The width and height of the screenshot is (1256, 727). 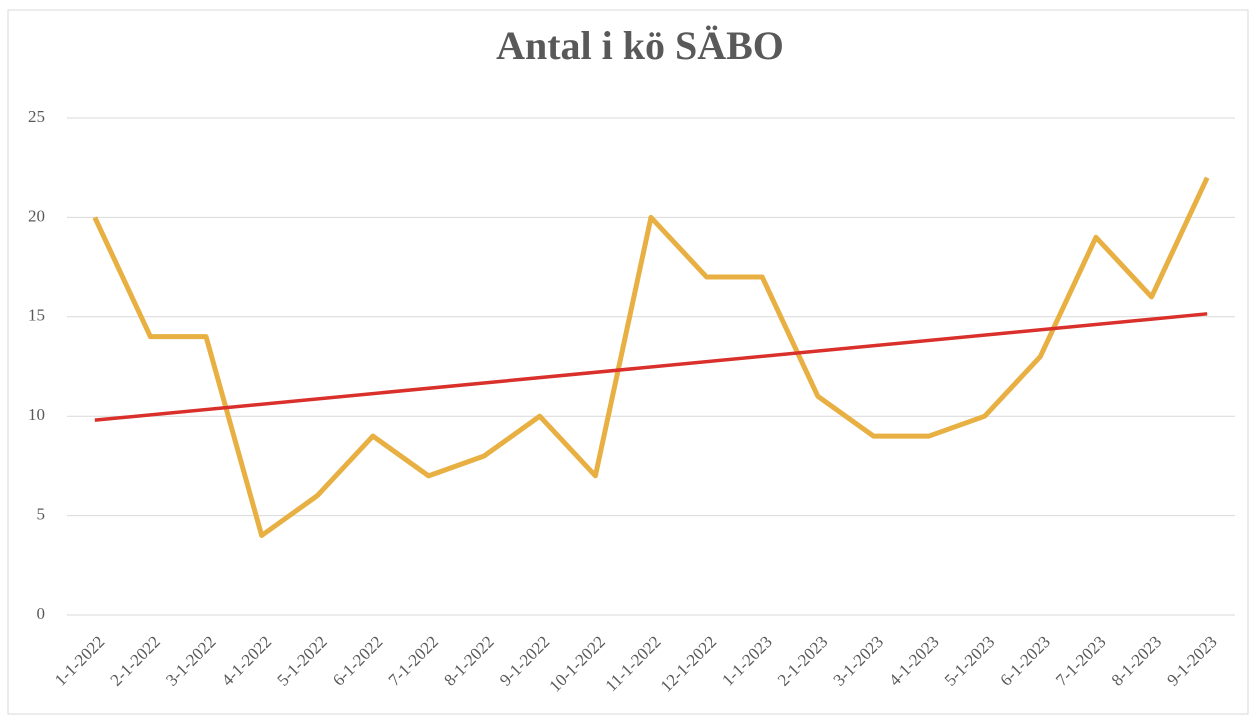 What do you see at coordinates (651, 367) in the screenshot?
I see `trend-line` at bounding box center [651, 367].